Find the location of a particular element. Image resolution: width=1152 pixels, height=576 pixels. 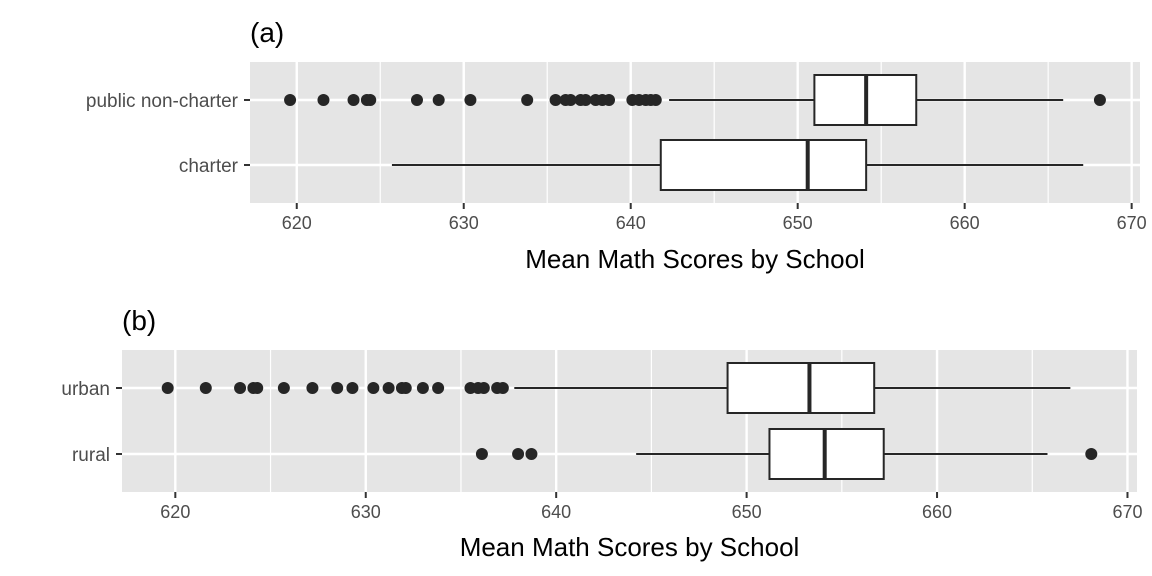

box-charter is located at coordinates (737, 165).